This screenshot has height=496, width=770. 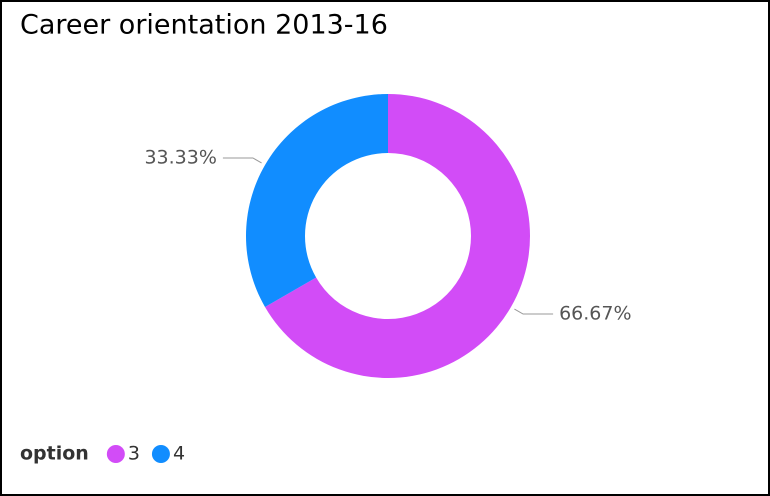 I want to click on legend-label: 4, so click(x=179, y=454).